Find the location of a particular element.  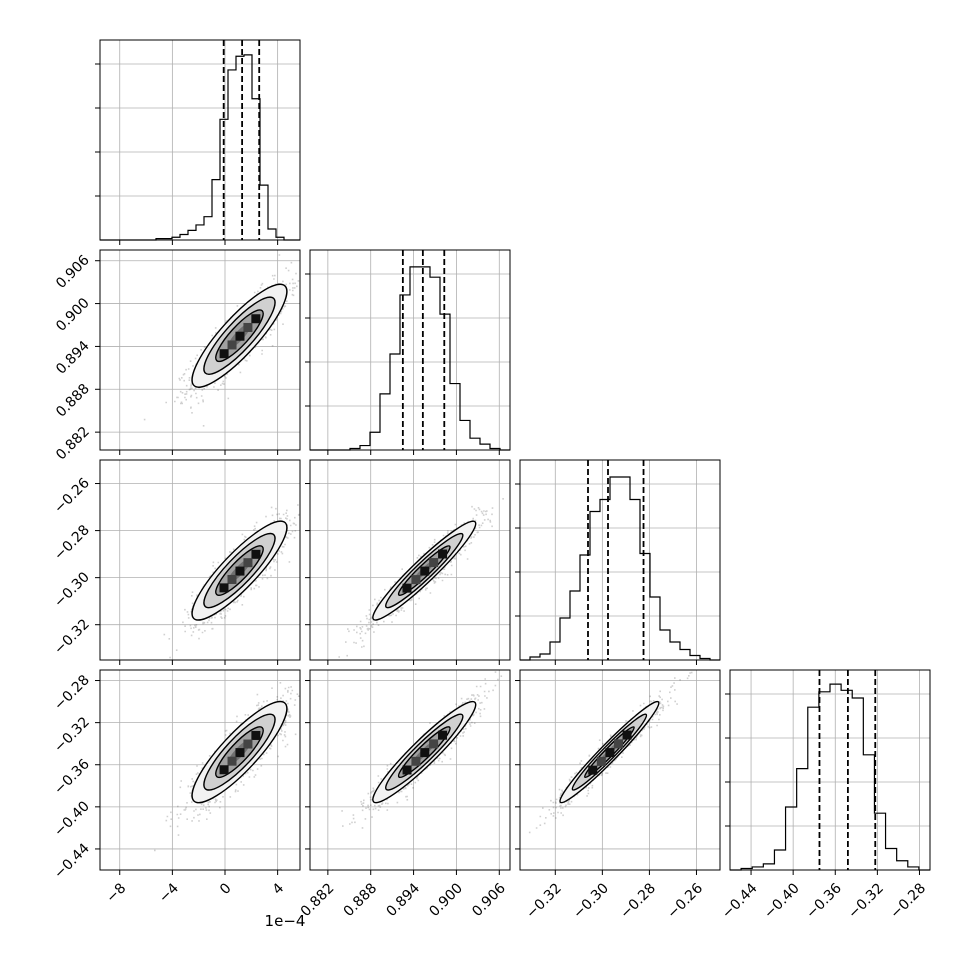

x-tick-label: −0.44 is located at coordinates (740, 901).